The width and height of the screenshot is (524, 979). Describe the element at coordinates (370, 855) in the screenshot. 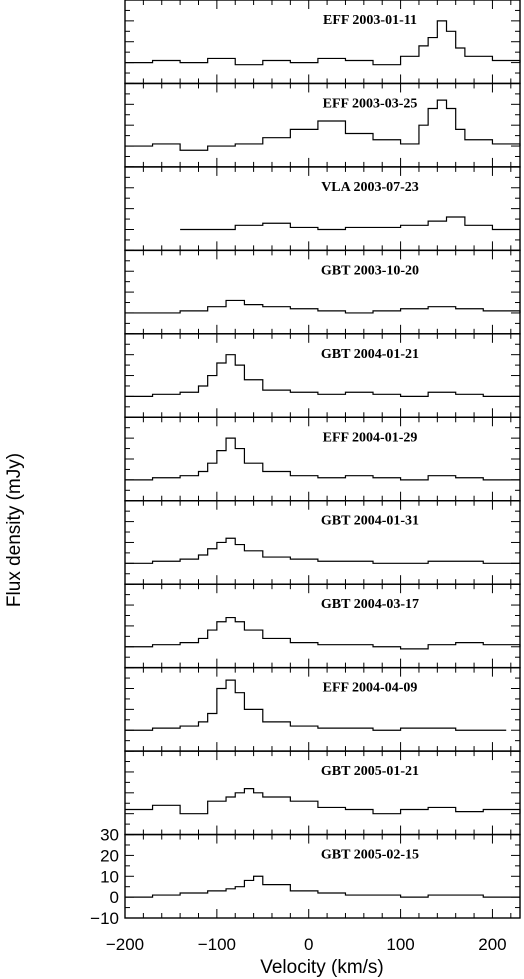

I see `panel-label: GBT 2005-02-15` at that location.